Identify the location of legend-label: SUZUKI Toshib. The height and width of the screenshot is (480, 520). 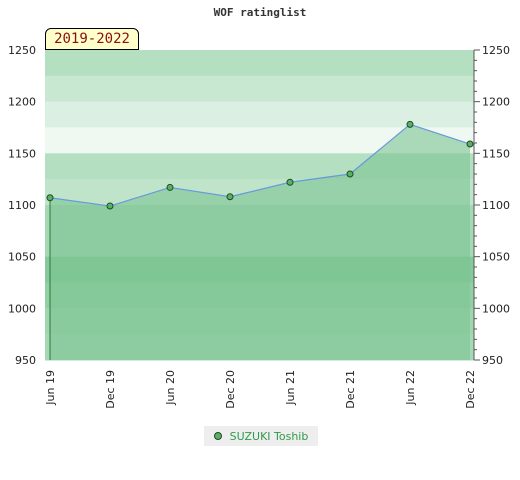
(269, 436).